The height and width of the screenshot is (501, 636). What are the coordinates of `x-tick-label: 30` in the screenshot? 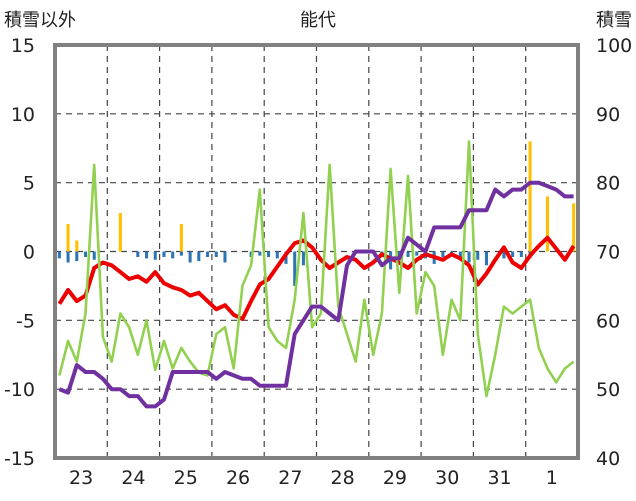 It's located at (447, 478).